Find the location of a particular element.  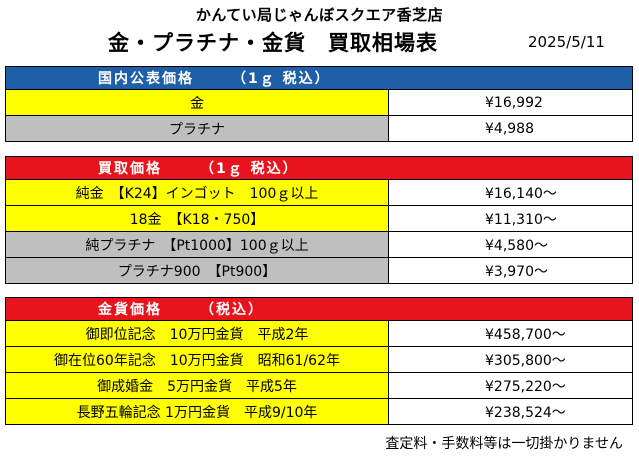

table-row: プラチナ ¥4,988 is located at coordinates (319, 128).